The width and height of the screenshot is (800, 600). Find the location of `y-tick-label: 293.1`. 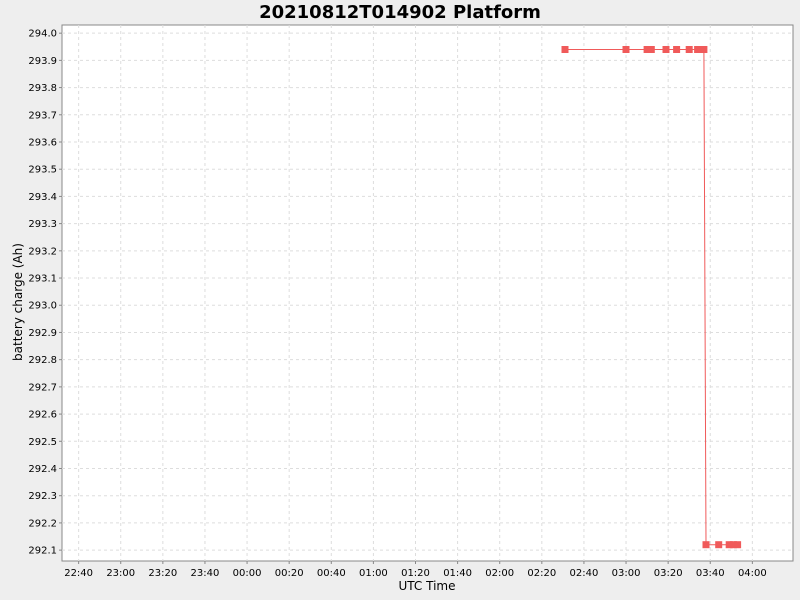

y-tick-label: 293.1 is located at coordinates (42, 279).